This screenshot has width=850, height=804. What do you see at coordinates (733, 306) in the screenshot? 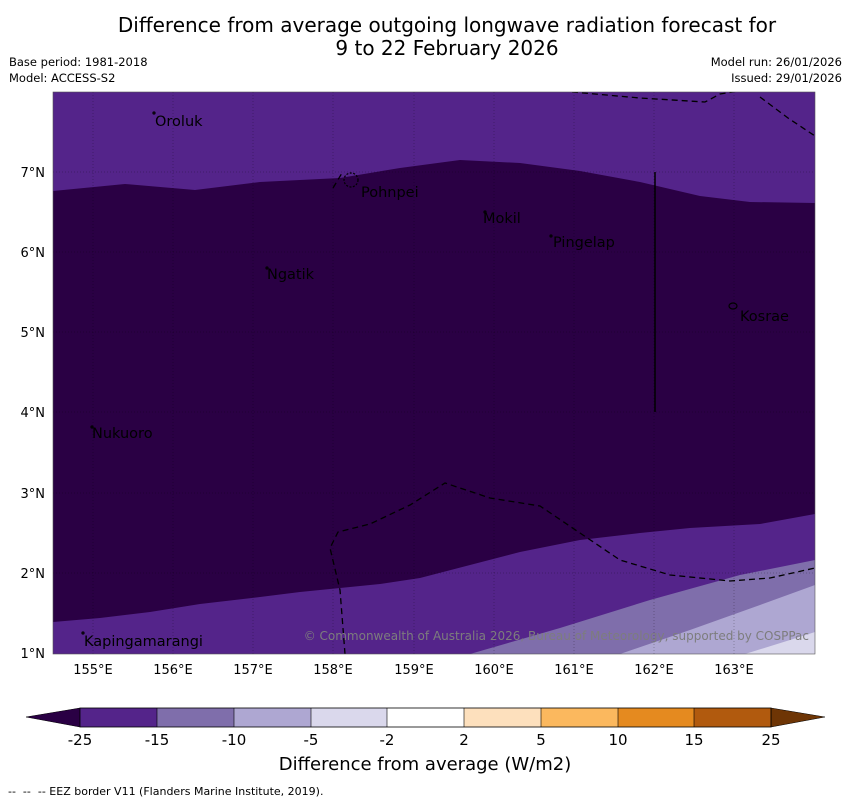
I see `kosrae-island` at bounding box center [733, 306].